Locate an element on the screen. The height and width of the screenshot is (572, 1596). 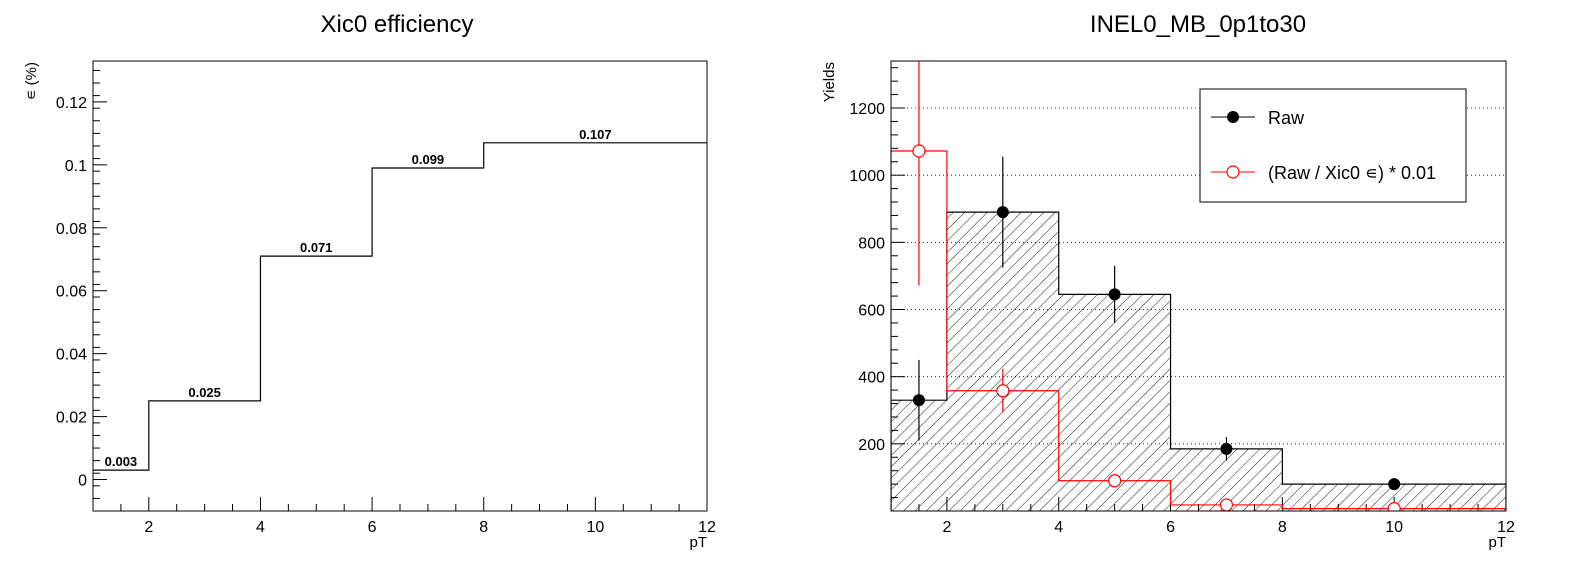
y-tick-label: 0 is located at coordinates (82, 481).